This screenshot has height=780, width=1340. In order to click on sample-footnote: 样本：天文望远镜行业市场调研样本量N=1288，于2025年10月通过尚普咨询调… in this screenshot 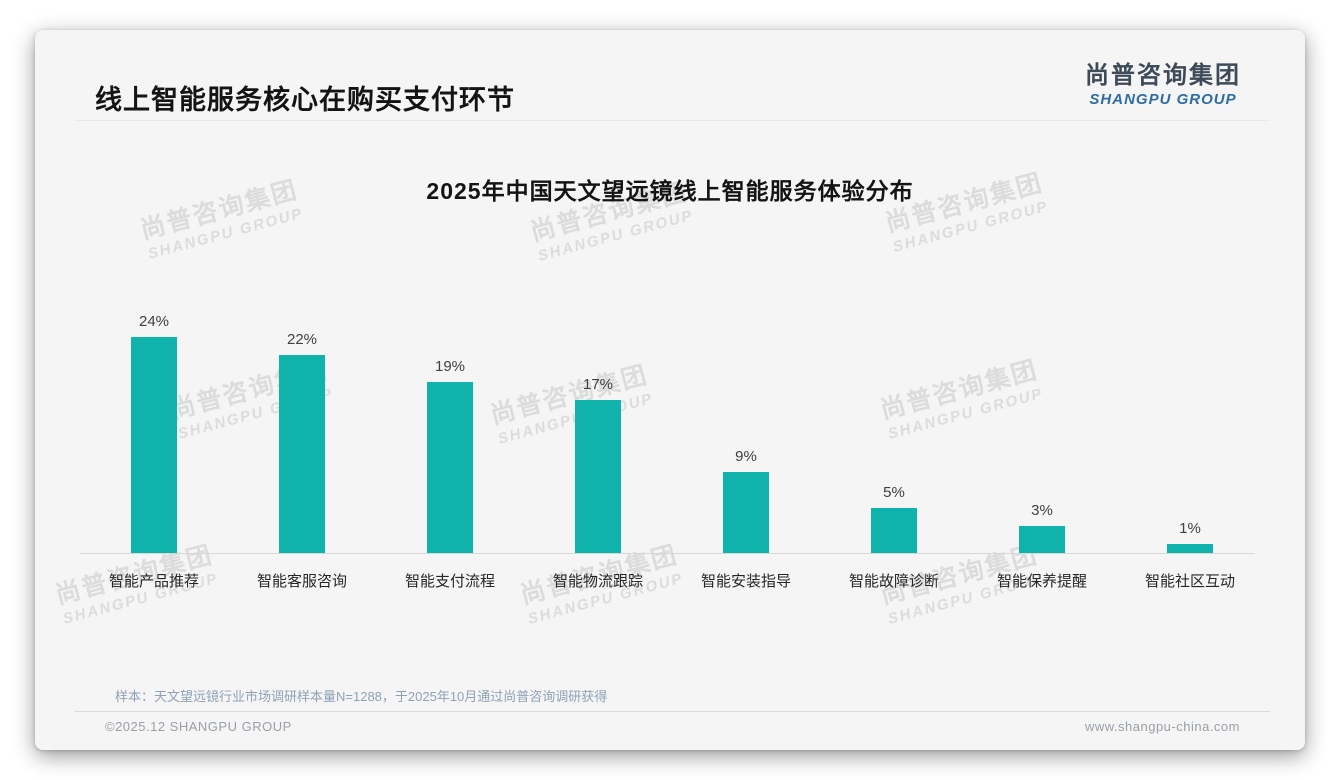, I will do `click(361, 696)`.